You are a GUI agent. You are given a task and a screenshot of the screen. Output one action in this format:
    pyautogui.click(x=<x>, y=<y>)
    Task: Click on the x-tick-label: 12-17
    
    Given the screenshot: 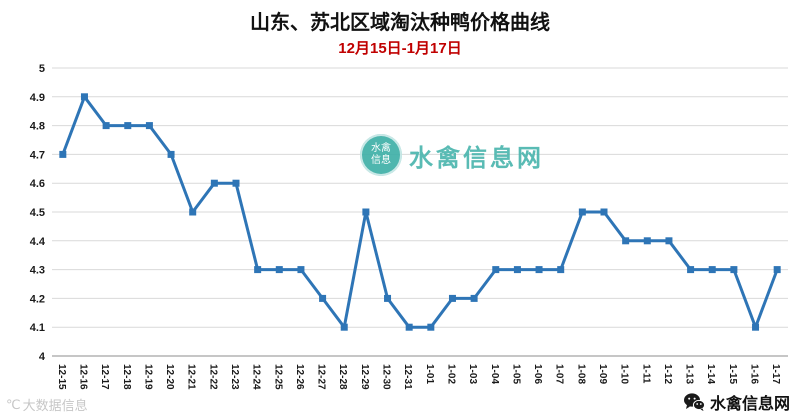 What is the action you would take?
    pyautogui.click(x=104, y=377)
    